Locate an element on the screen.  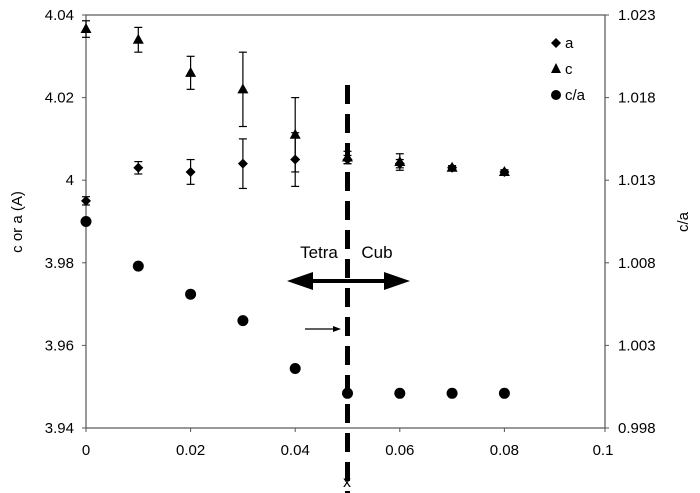
legend-item-a: a is located at coordinates (562, 43).